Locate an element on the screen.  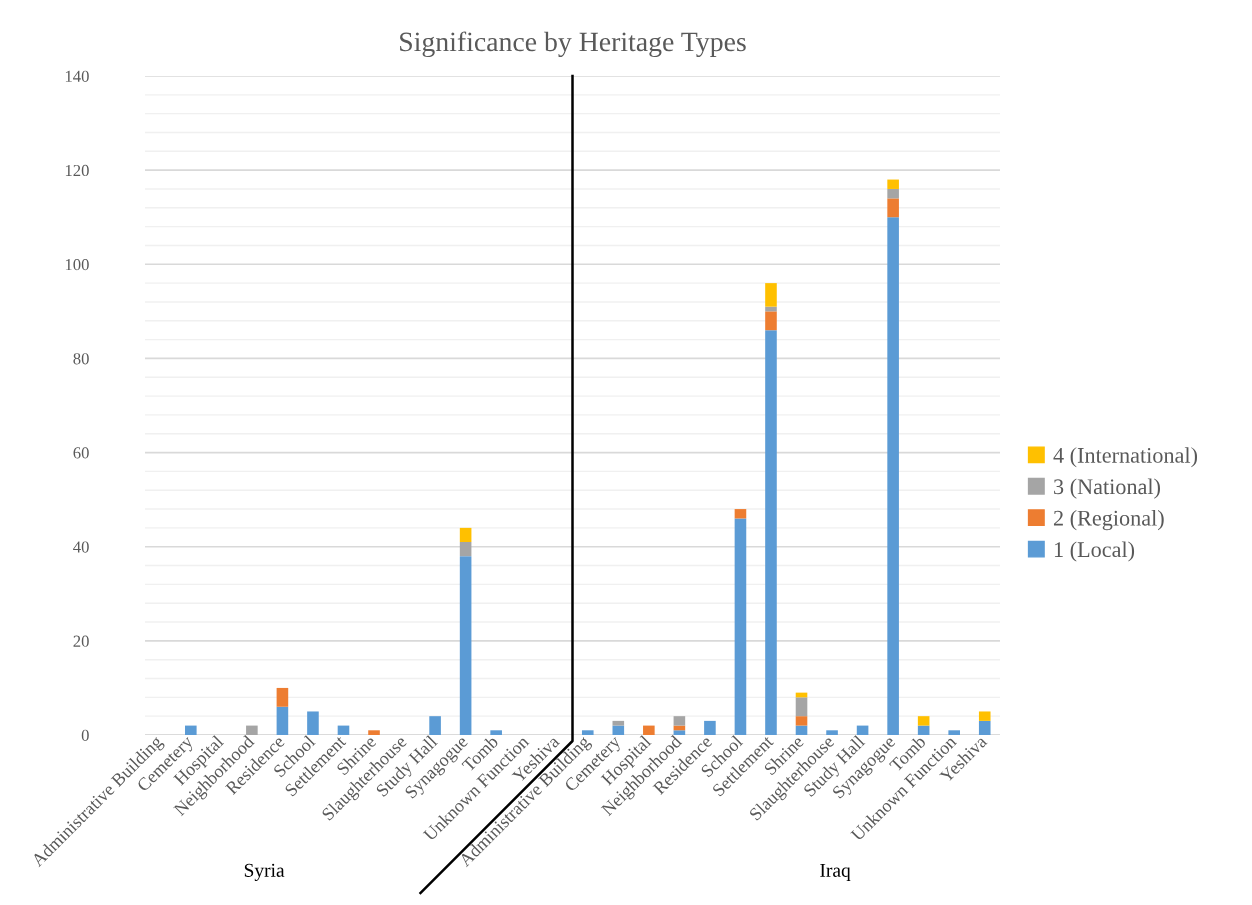
text: Syria is located at coordinates (264, 872).